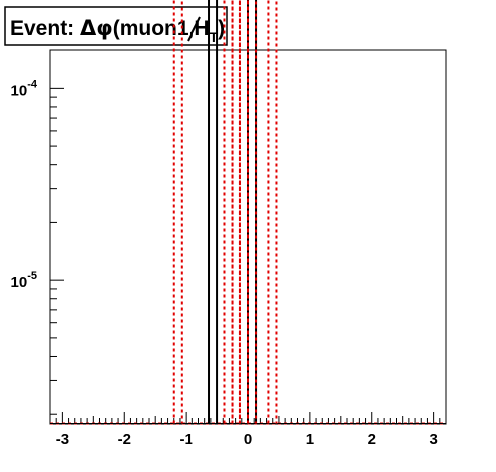 The width and height of the screenshot is (496, 472). I want to click on x-tick-label: 3, so click(433, 439).